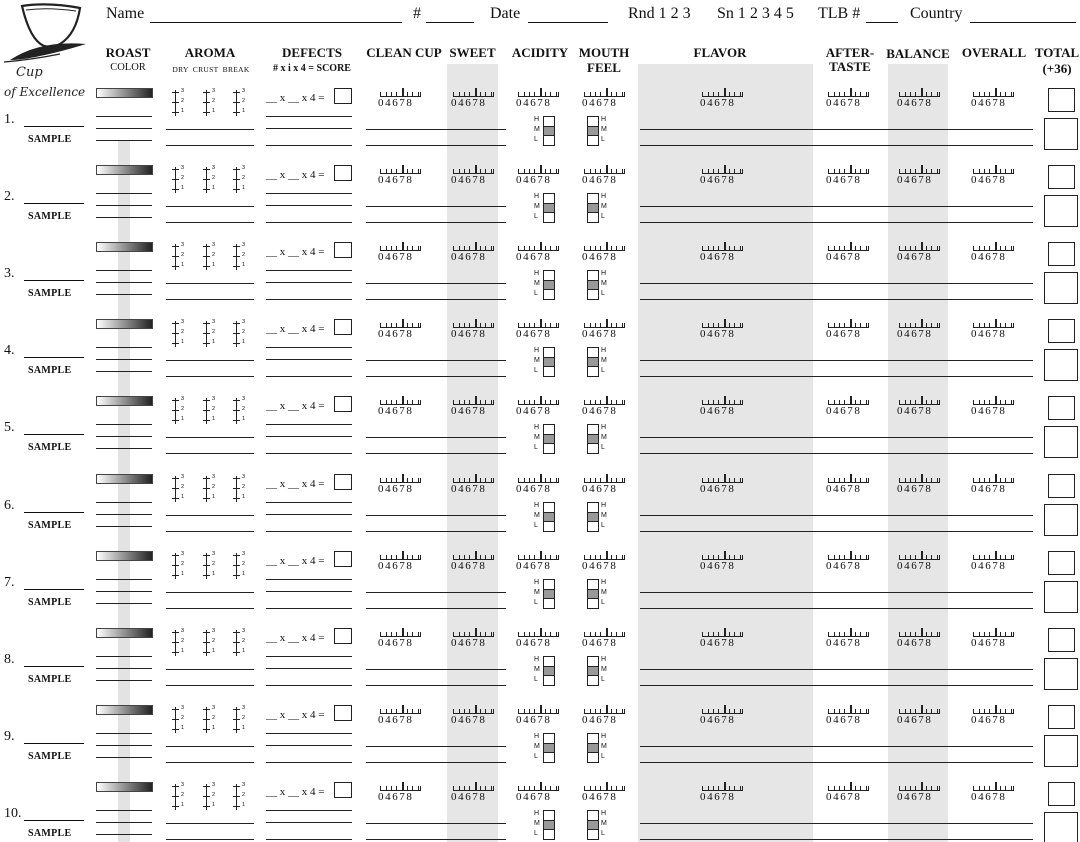 The width and height of the screenshot is (1080, 842). What do you see at coordinates (124, 401) in the screenshot?
I see `roast-color-gradient` at bounding box center [124, 401].